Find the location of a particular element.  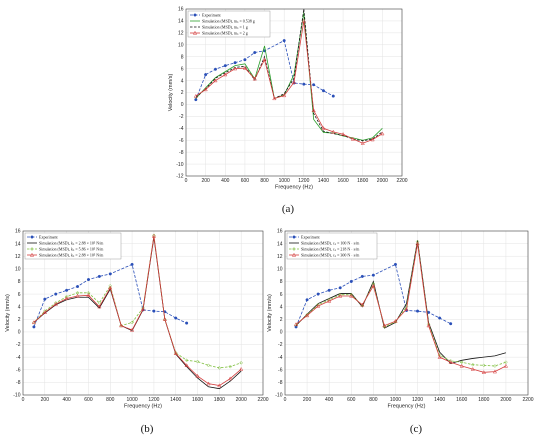

y-tick-label: 12 is located at coordinates (280, 257).